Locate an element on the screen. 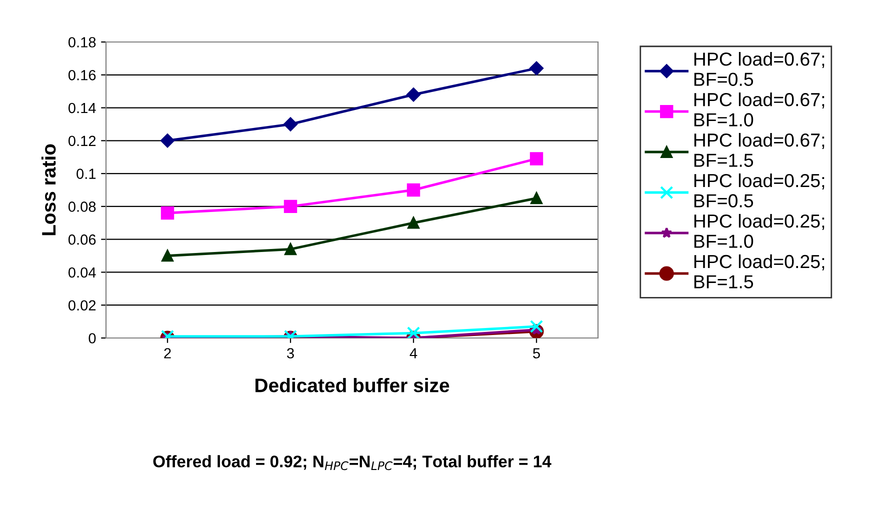 The image size is (875, 511). x-axis-title: Dedicated buffer size is located at coordinates (353, 385).